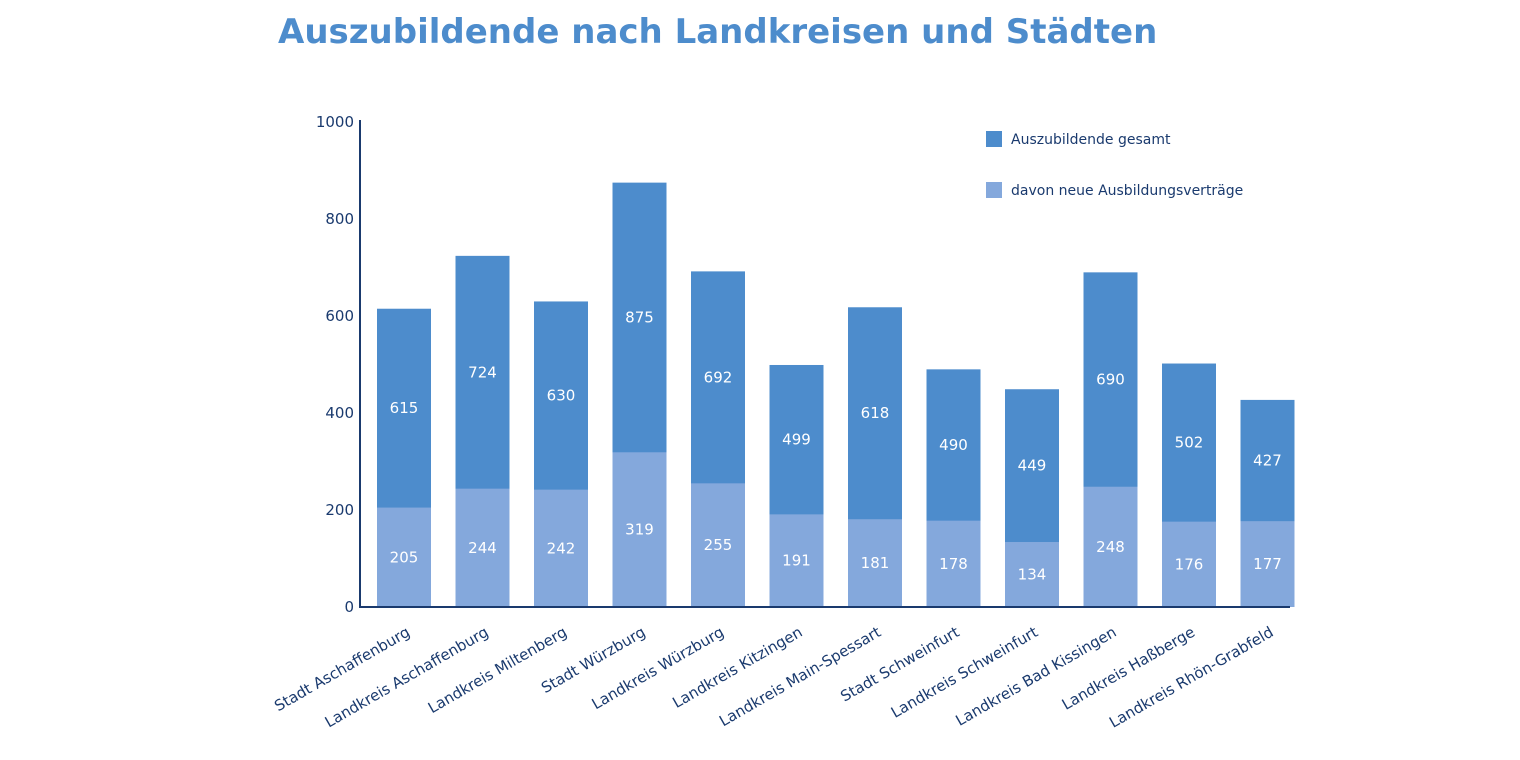  What do you see at coordinates (1128, 668) in the screenshot?
I see `x-category-label: Landkreis Haßberge` at bounding box center [1128, 668].